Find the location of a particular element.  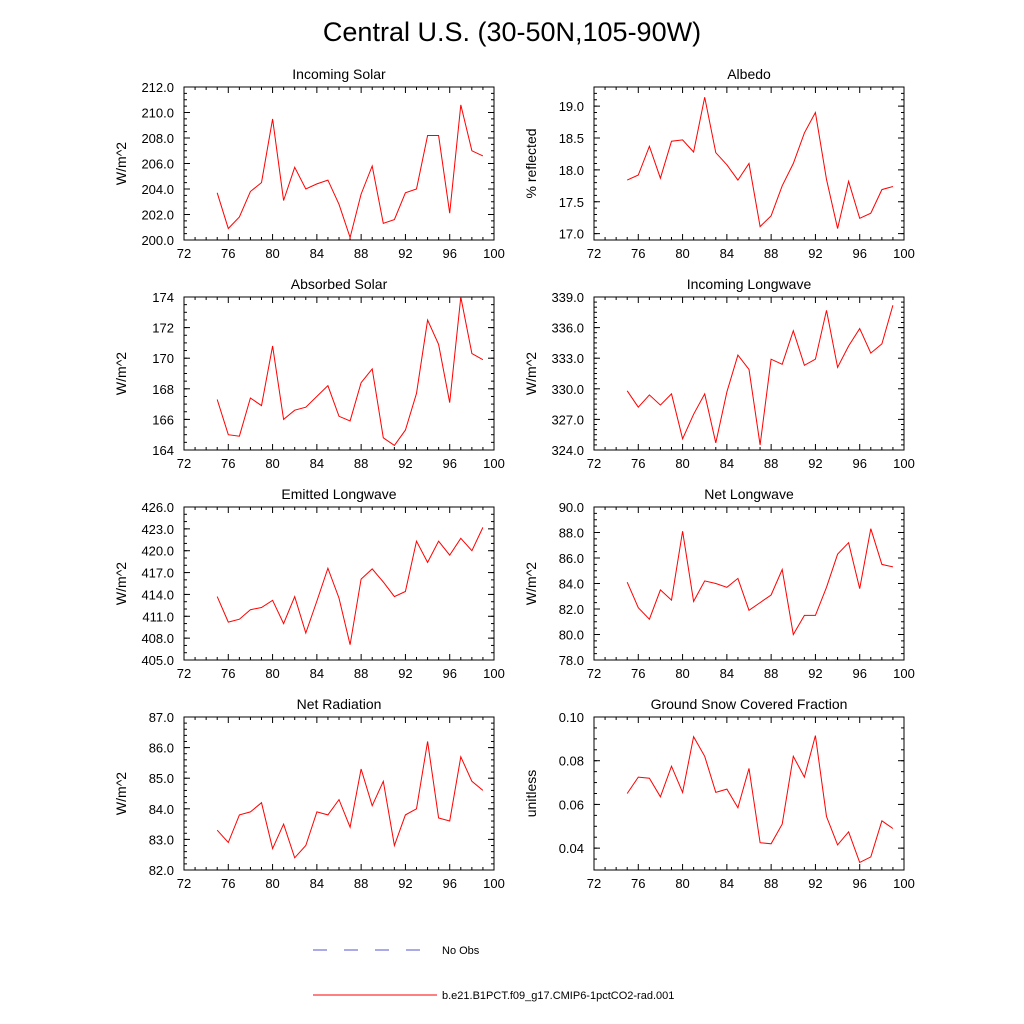

y-tick-label: 405.0 is located at coordinates (157, 660).